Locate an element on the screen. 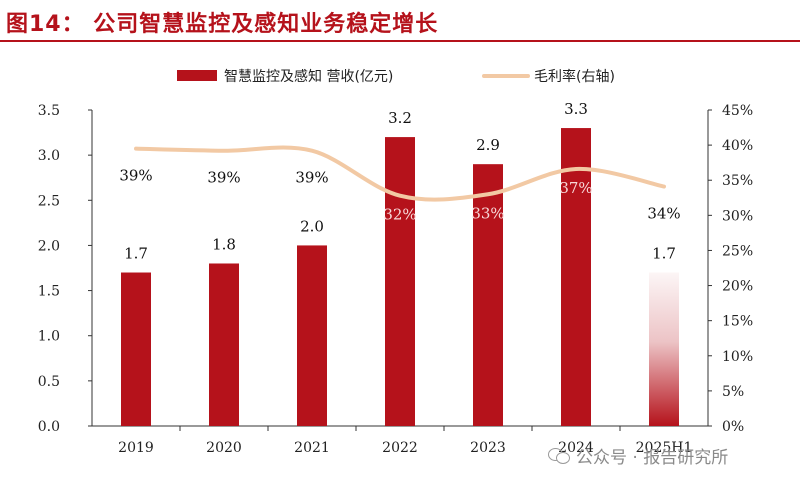  legend: 智慧监控及感知 营收(亿元) 毛利率(右轴) is located at coordinates (396, 76).